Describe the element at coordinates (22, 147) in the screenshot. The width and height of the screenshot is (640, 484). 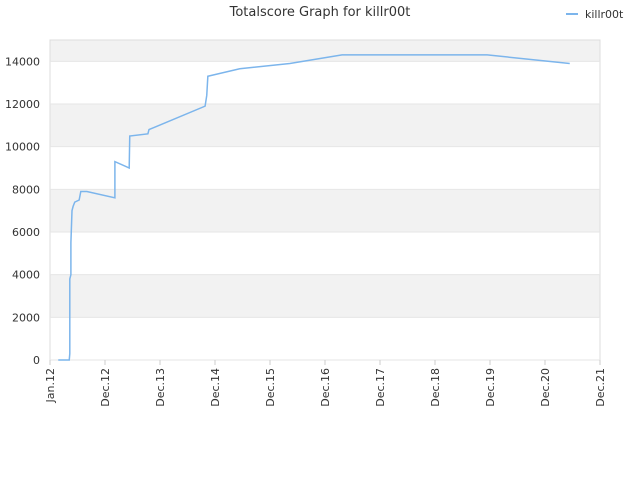
I see `y-tick-label: 10000` at that location.